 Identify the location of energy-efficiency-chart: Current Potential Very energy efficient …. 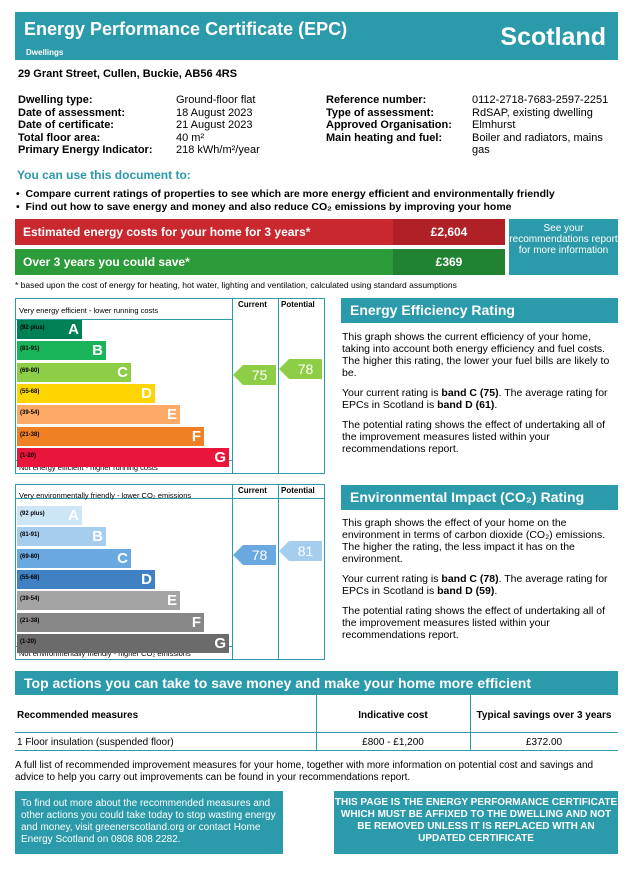
(170, 386).